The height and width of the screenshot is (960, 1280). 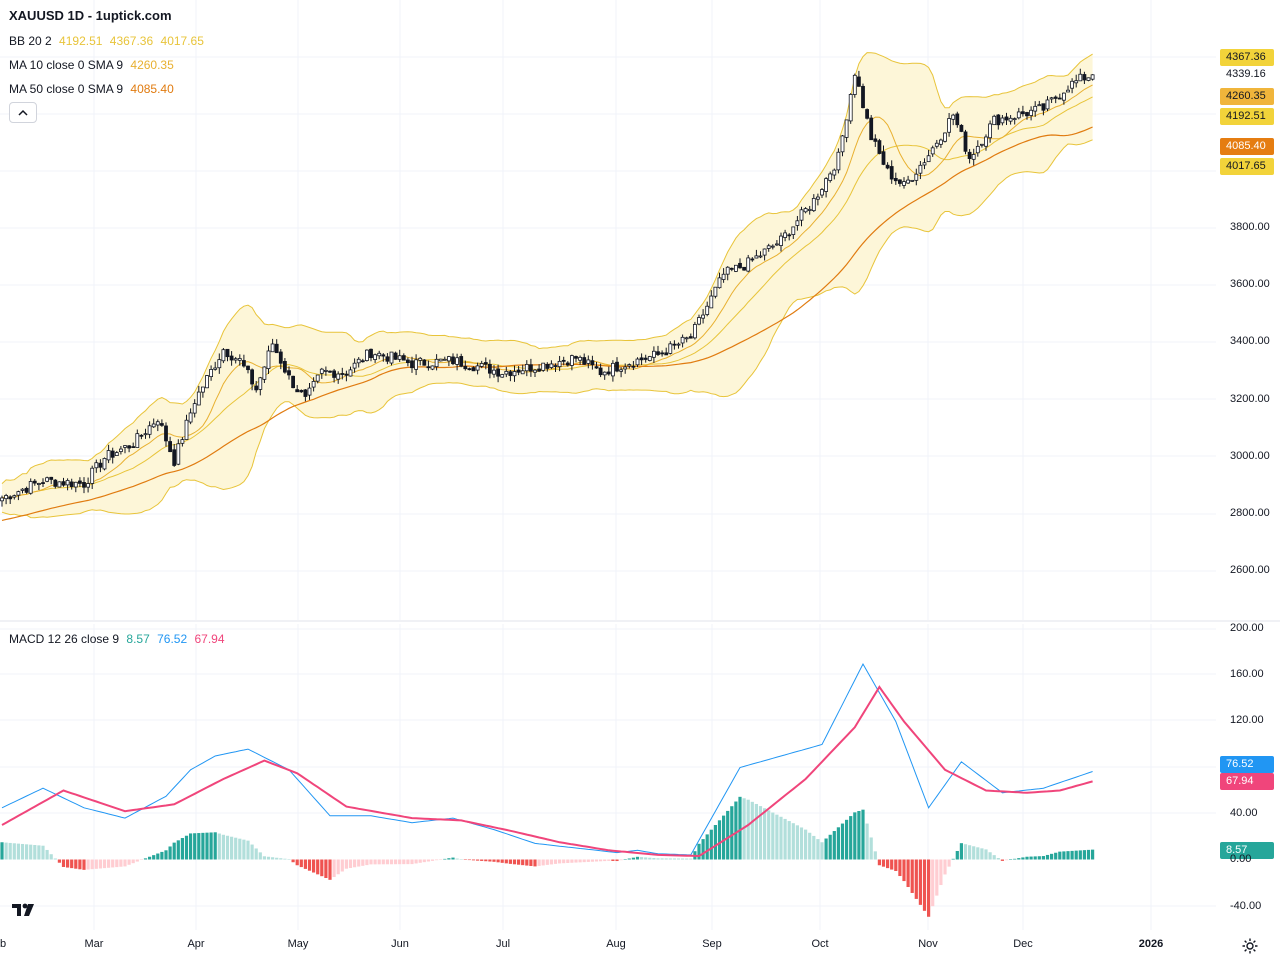 What do you see at coordinates (928, 944) in the screenshot?
I see `time-tick: Nov` at bounding box center [928, 944].